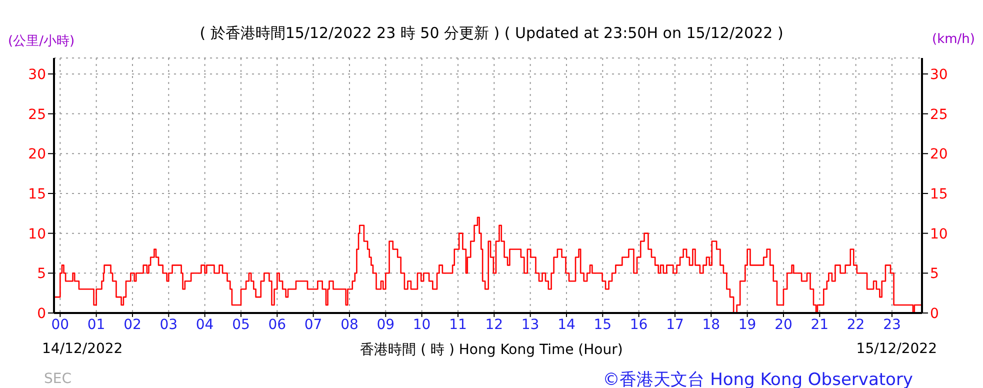  I want to click on x-tick-label: 10, so click(421, 324).